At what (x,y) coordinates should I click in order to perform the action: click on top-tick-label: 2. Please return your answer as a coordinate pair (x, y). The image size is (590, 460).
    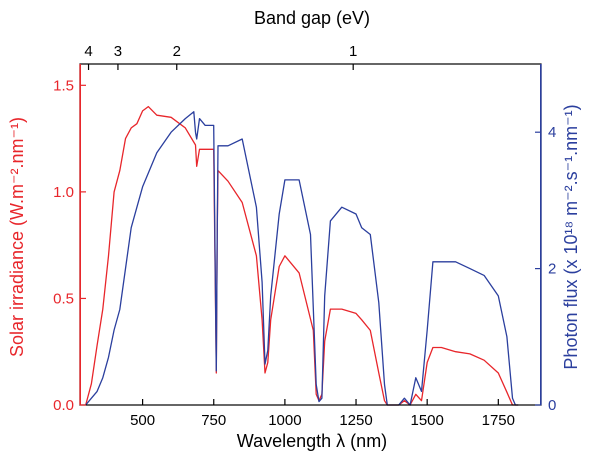
    Looking at the image, I should click on (177, 51).